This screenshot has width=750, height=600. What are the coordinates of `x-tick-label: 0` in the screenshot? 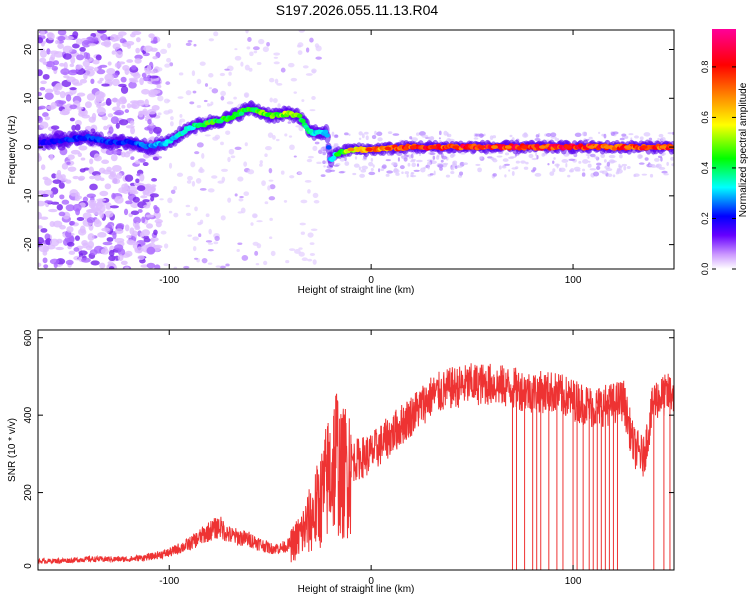 It's located at (371, 581).